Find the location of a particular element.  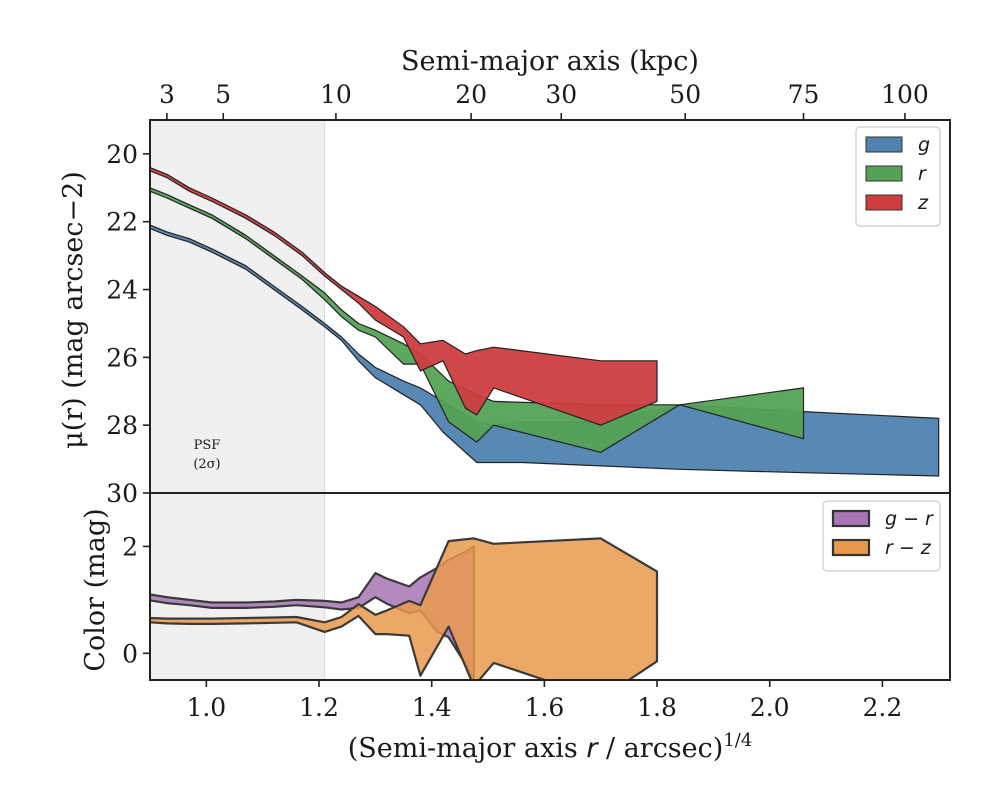

x-axis-label: (Semi-major axis r / arcsec)1/4 is located at coordinates (550, 747).